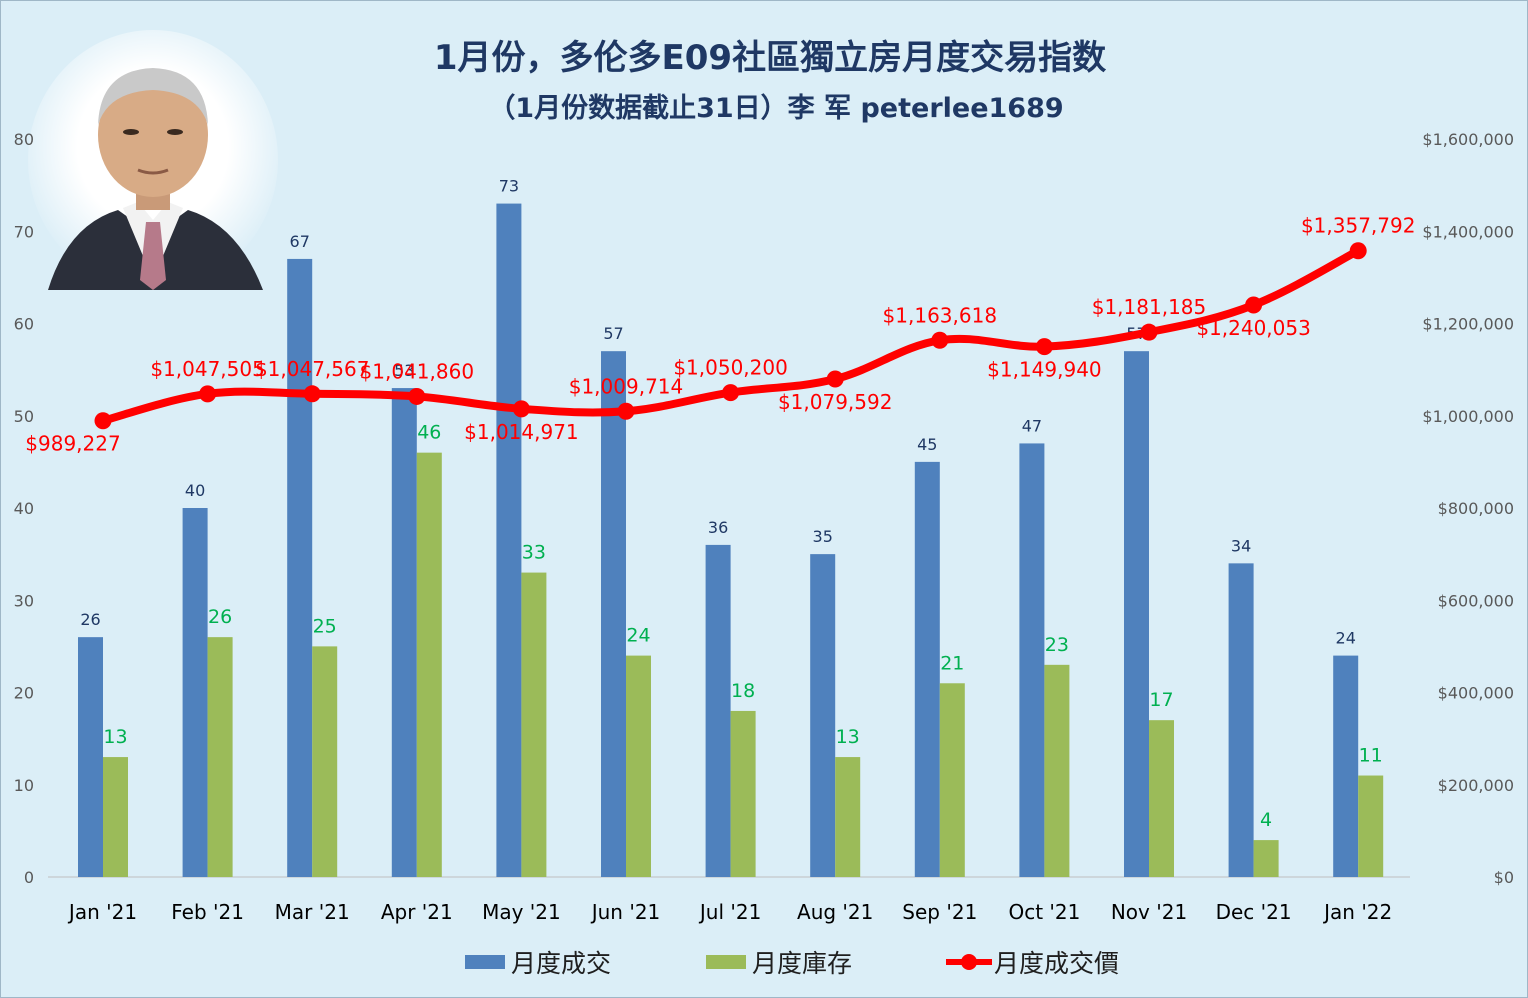 The height and width of the screenshot is (998, 1528). Describe the element at coordinates (29, 877) in the screenshot. I see `left-tick-label: 0` at that location.